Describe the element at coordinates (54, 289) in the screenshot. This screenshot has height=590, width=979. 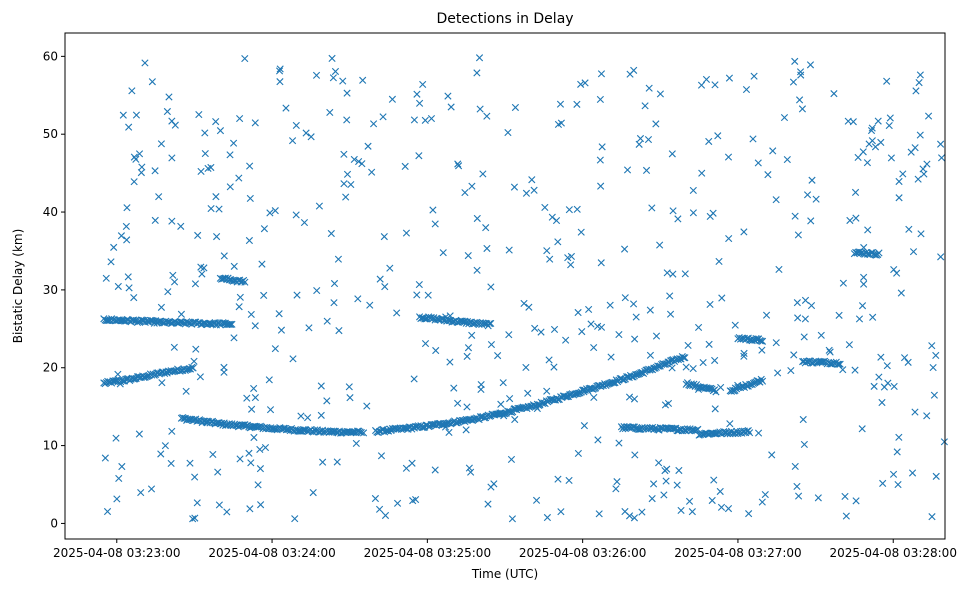
I see `y-axis-ticks: 0 10 20 30 40 50 60` at that location.